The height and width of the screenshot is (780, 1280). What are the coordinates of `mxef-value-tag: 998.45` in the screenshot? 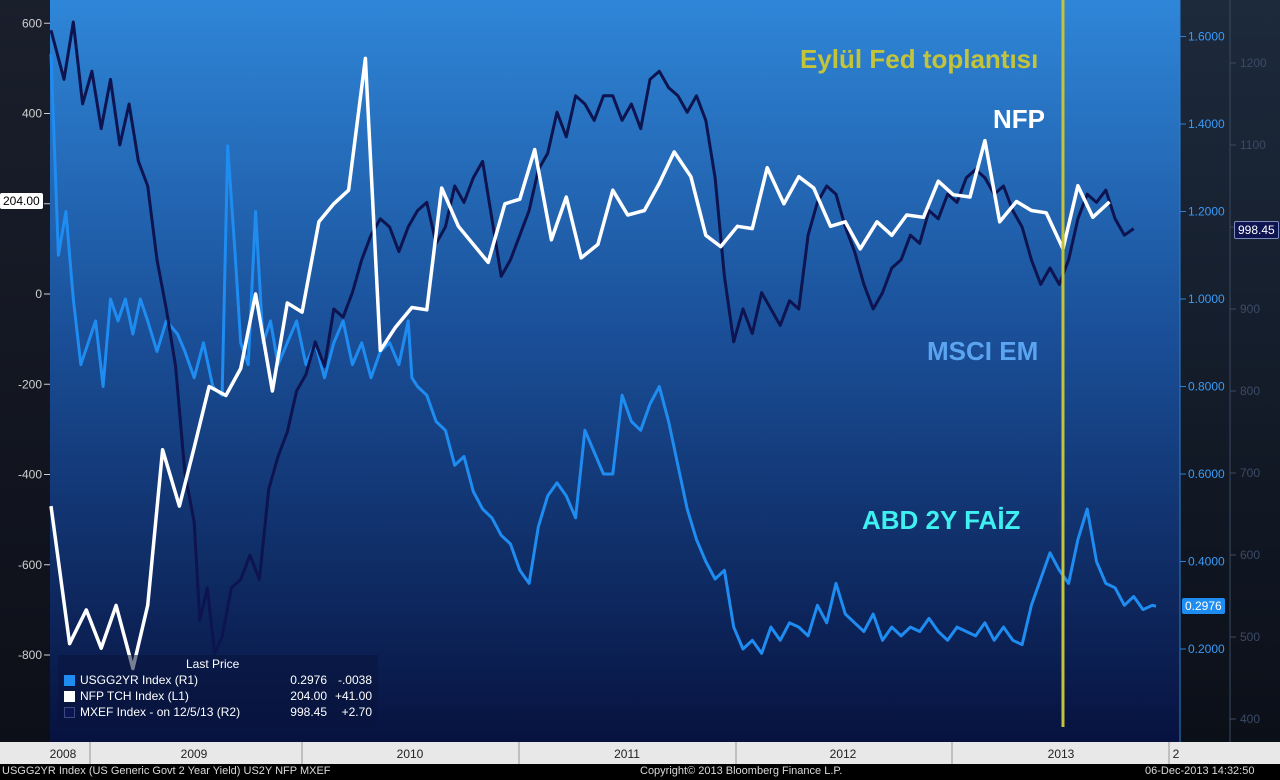 It's located at (1256, 230).